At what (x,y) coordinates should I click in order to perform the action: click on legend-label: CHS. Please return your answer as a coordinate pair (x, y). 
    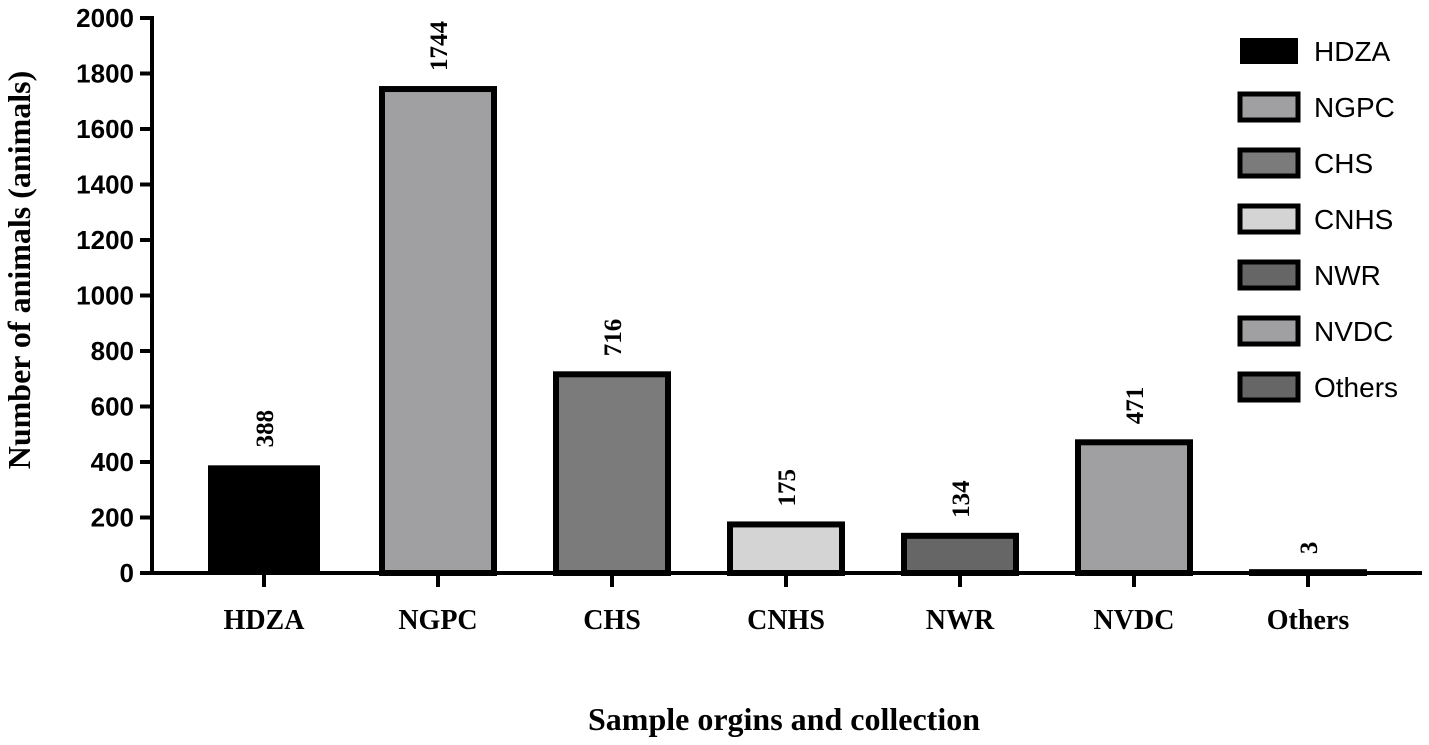
    Looking at the image, I should click on (1343, 163).